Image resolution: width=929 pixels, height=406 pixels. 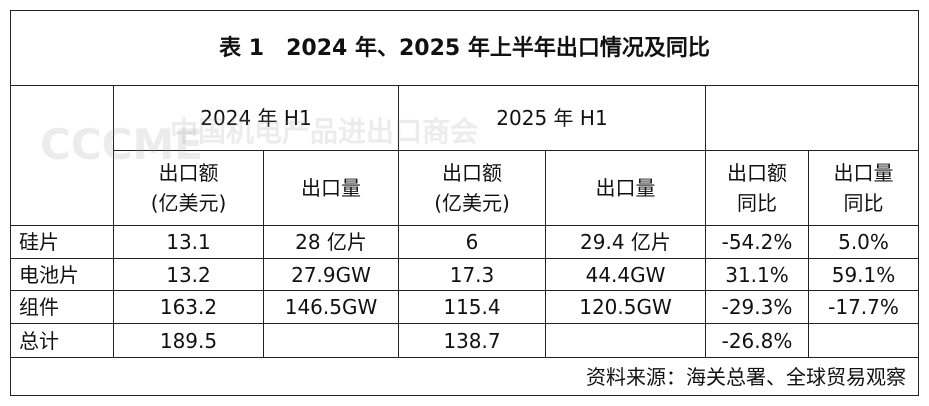 What do you see at coordinates (188, 340) in the screenshot?
I see `table-cell: 189.5` at bounding box center [188, 340].